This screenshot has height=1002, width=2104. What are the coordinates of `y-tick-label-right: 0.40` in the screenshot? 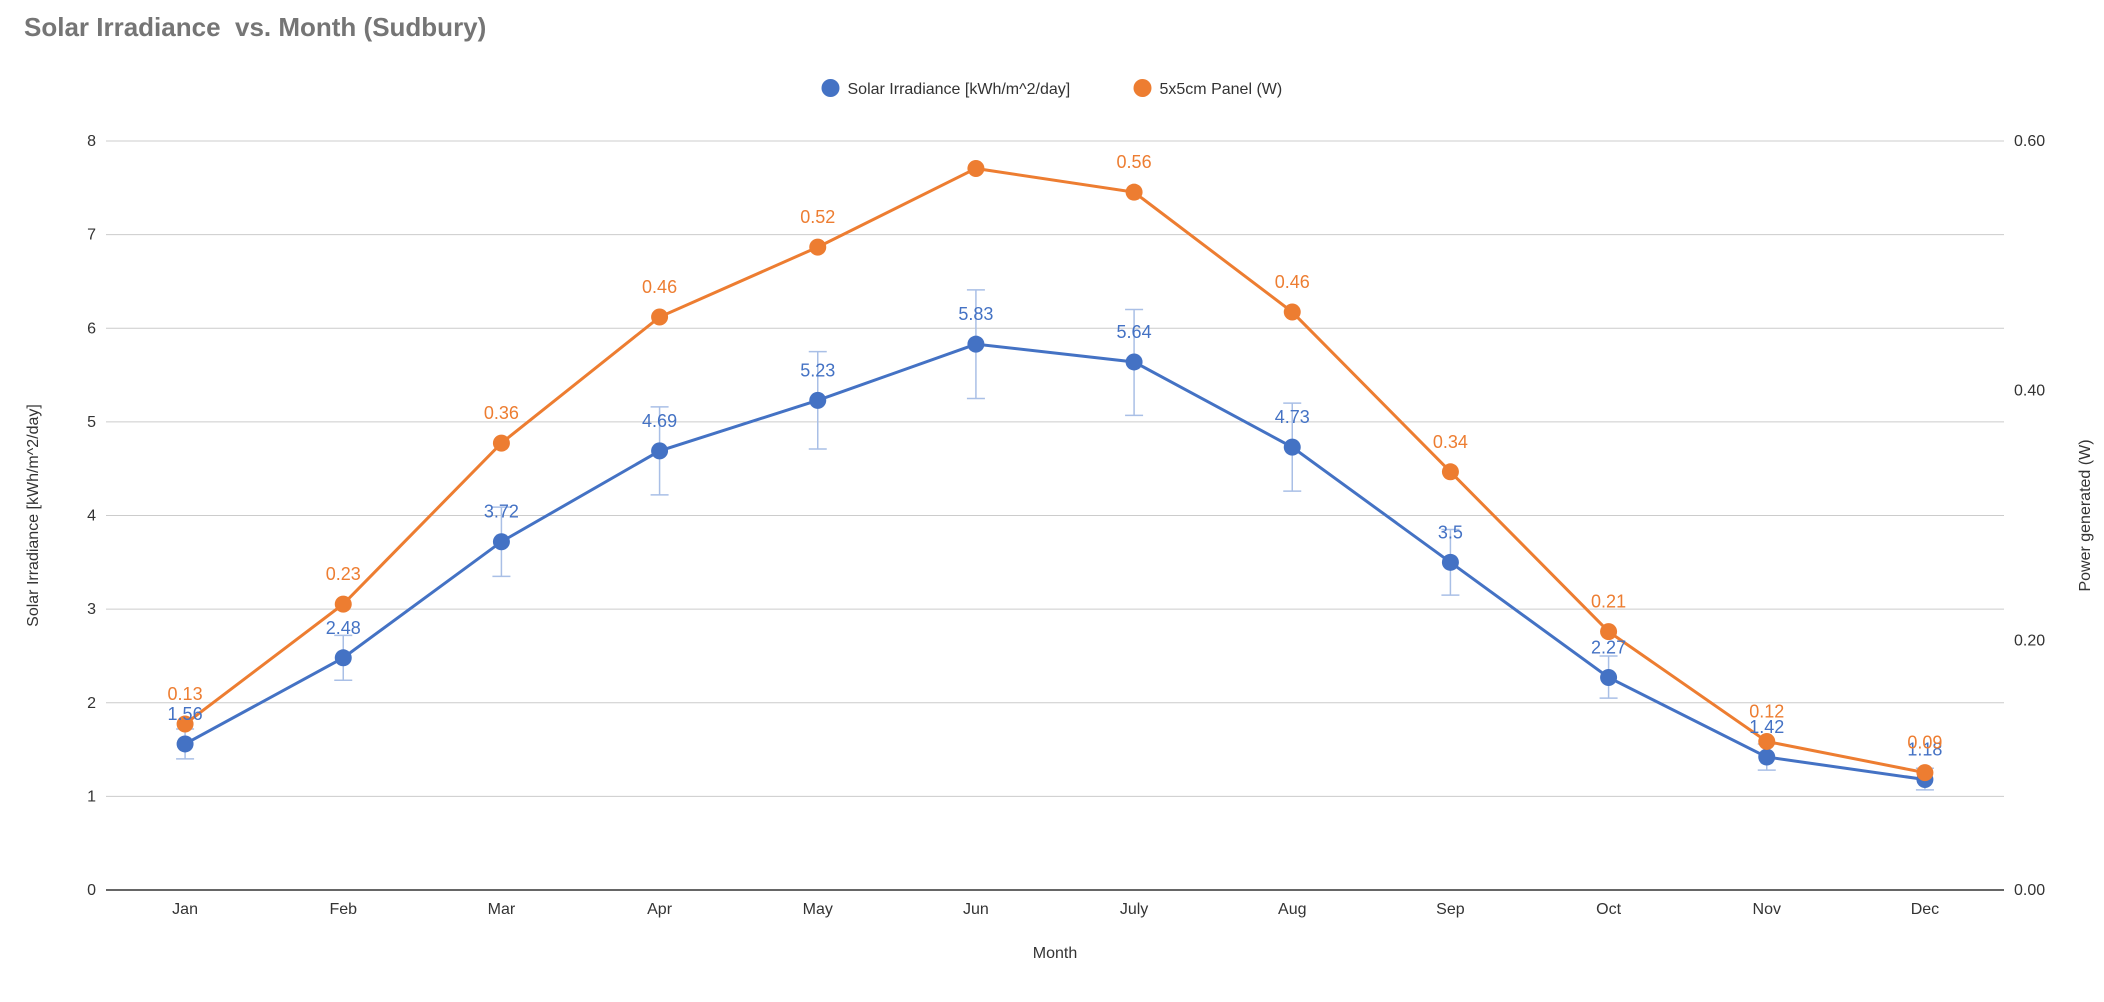 It's located at (2029, 391).